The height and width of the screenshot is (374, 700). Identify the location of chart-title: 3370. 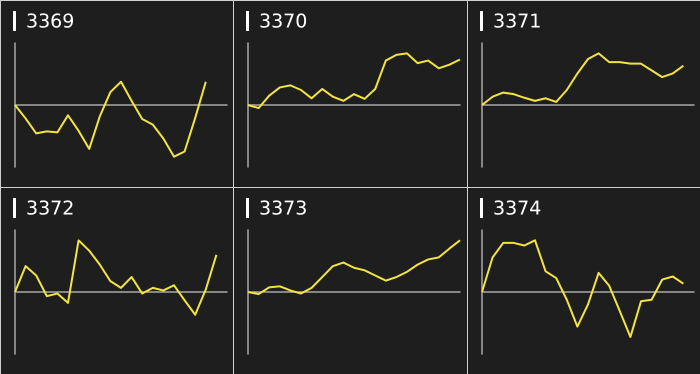
(283, 21).